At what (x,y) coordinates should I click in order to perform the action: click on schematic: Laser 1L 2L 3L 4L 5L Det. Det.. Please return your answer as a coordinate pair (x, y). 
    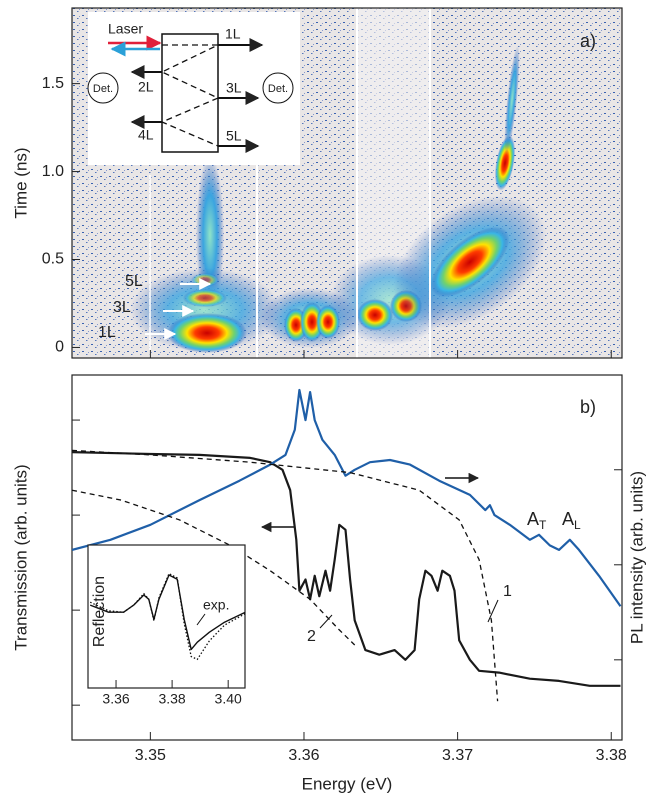
    Looking at the image, I should click on (193, 88).